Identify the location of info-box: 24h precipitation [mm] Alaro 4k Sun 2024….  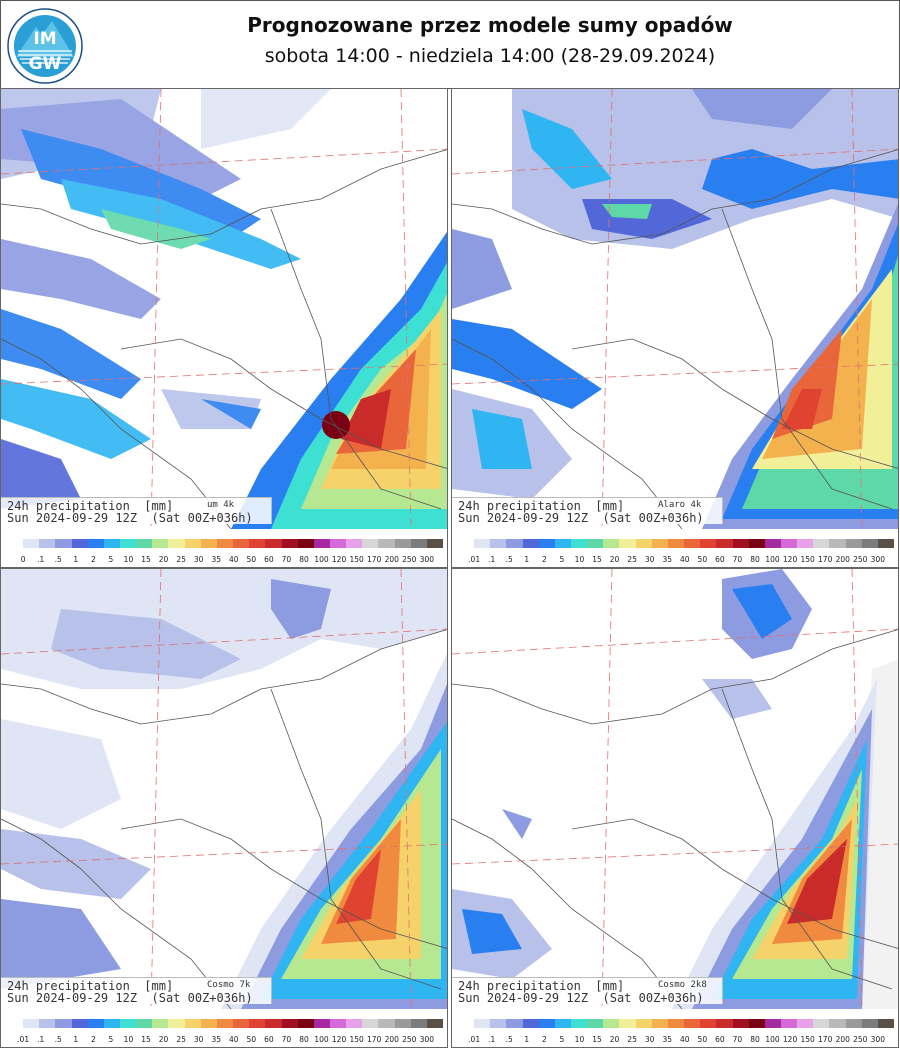
(587, 511).